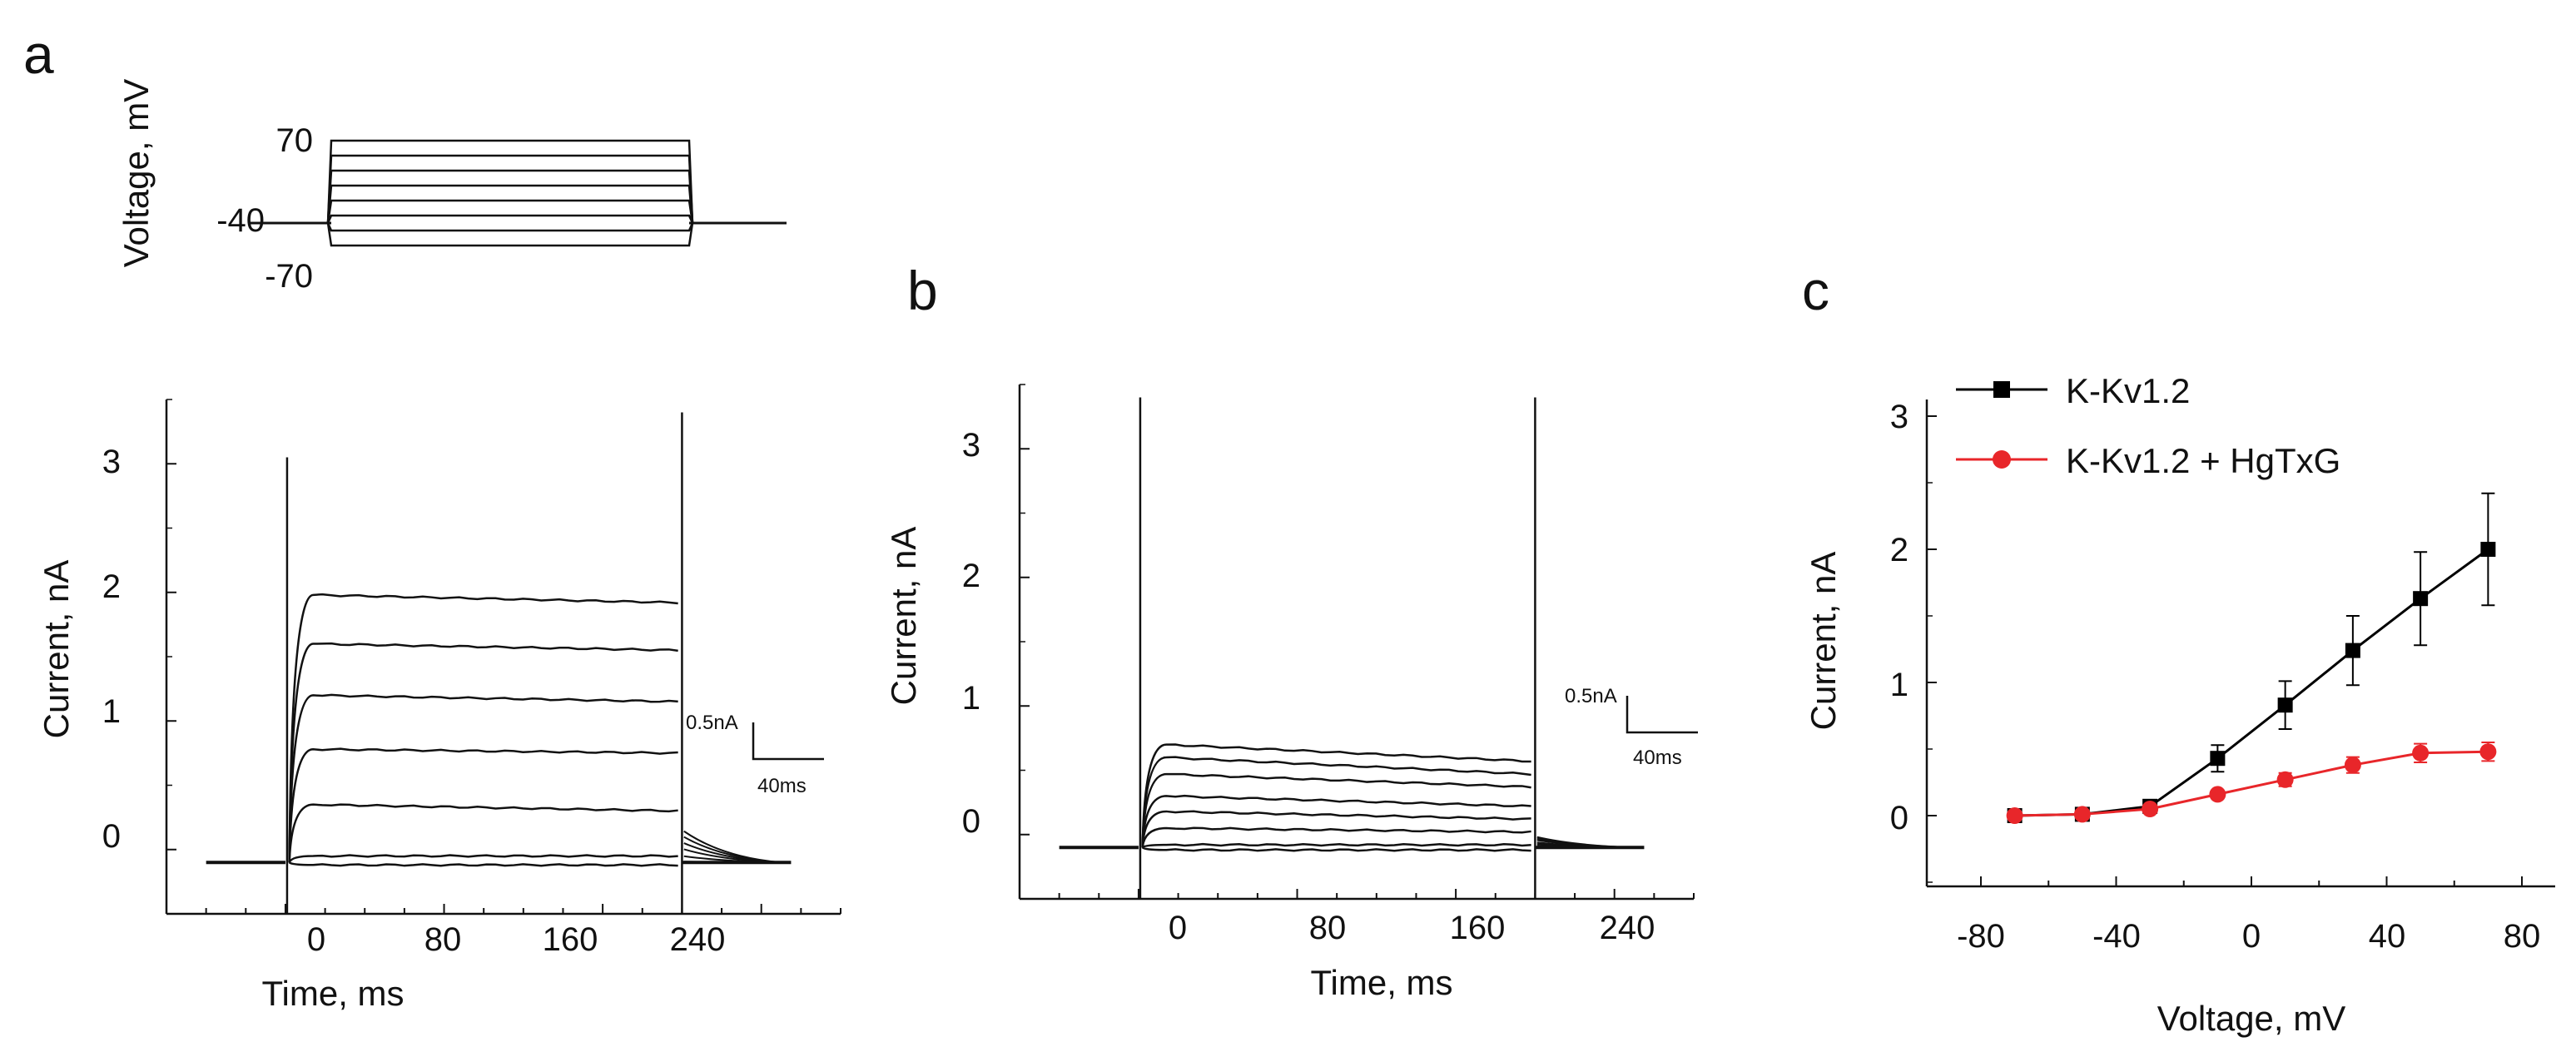 Image resolution: width=2576 pixels, height=1047 pixels. I want to click on a-scale-bar: 0.5nA 40ms, so click(755, 754).